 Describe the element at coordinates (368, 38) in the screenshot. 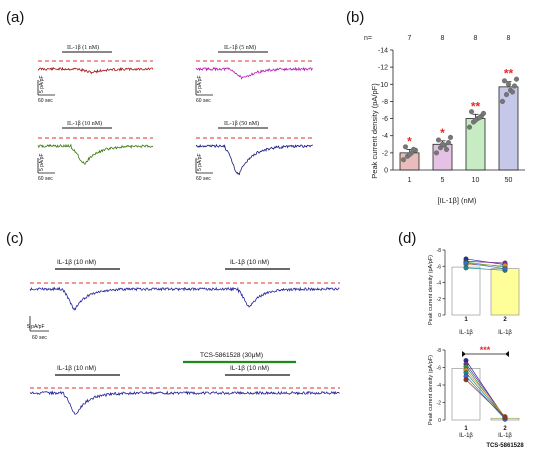

I see `chart-b-n-label: n=` at that location.